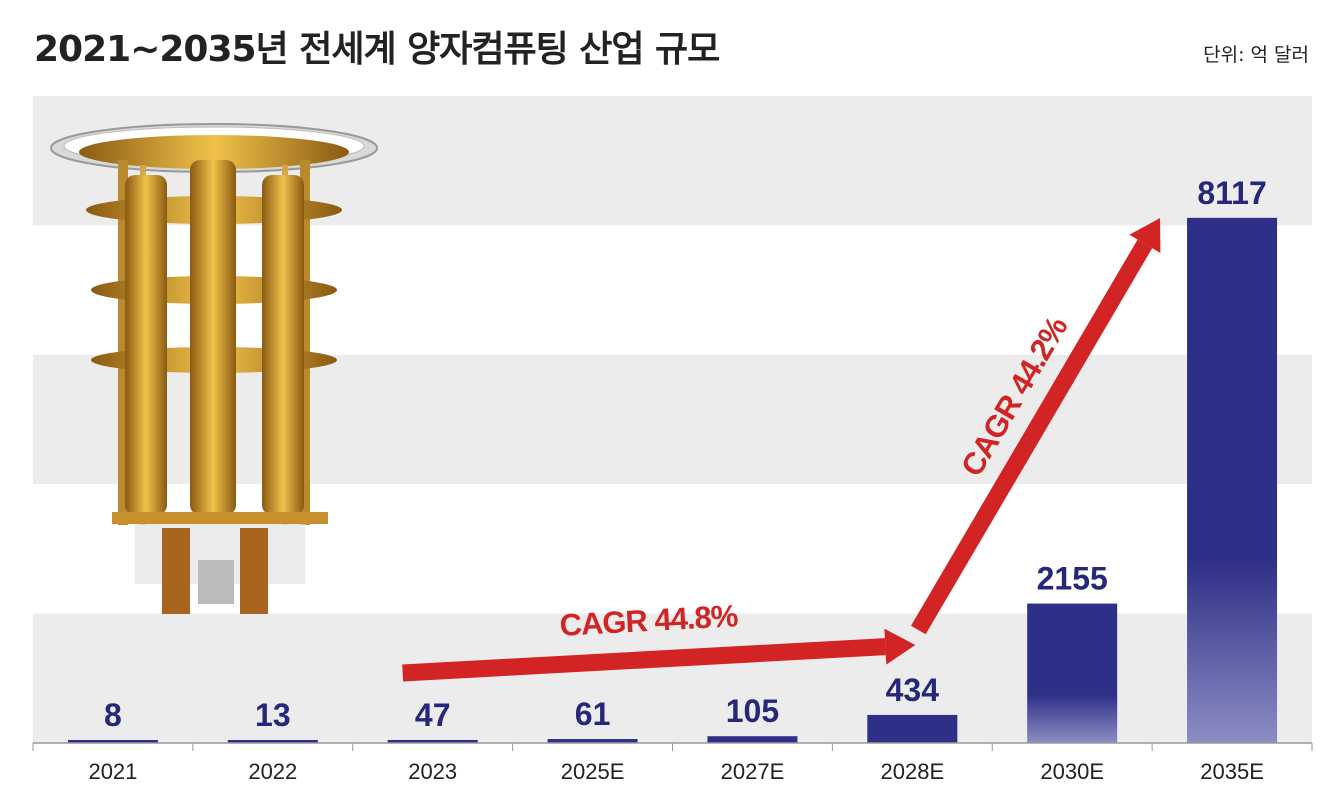 The width and height of the screenshot is (1341, 796). I want to click on data-label-2030E: 2155, so click(1072, 579).